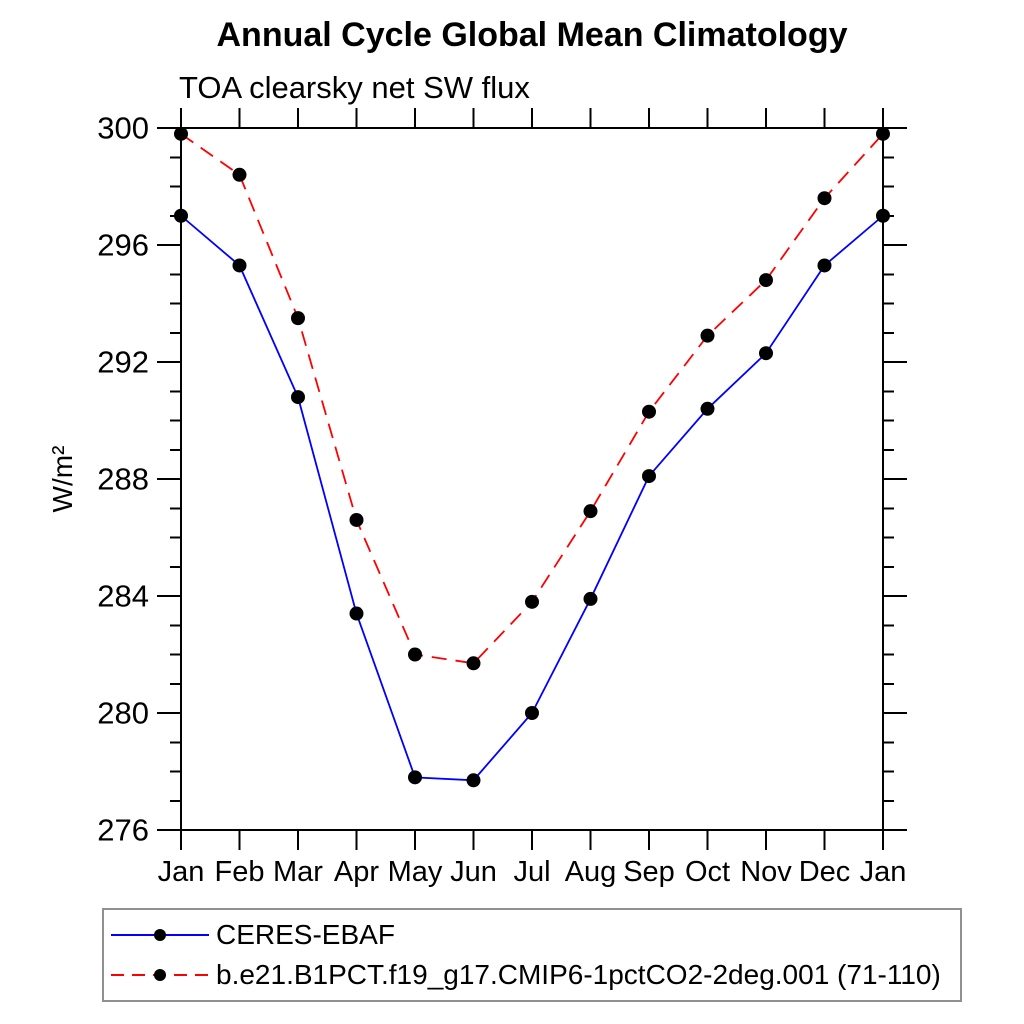 The height and width of the screenshot is (1024, 1024). I want to click on x-tick-label: Oct, so click(707, 872).